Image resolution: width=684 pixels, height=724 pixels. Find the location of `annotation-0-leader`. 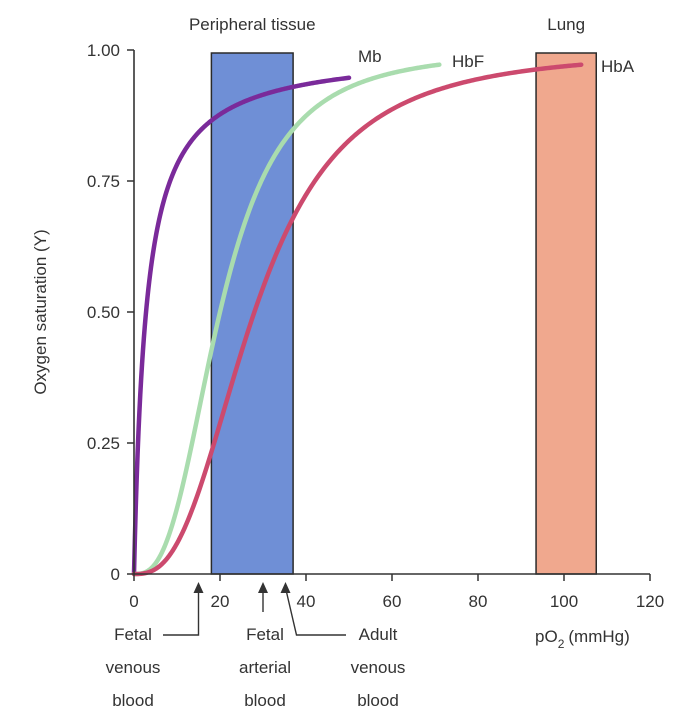

annotation-0-leader is located at coordinates (181, 613).